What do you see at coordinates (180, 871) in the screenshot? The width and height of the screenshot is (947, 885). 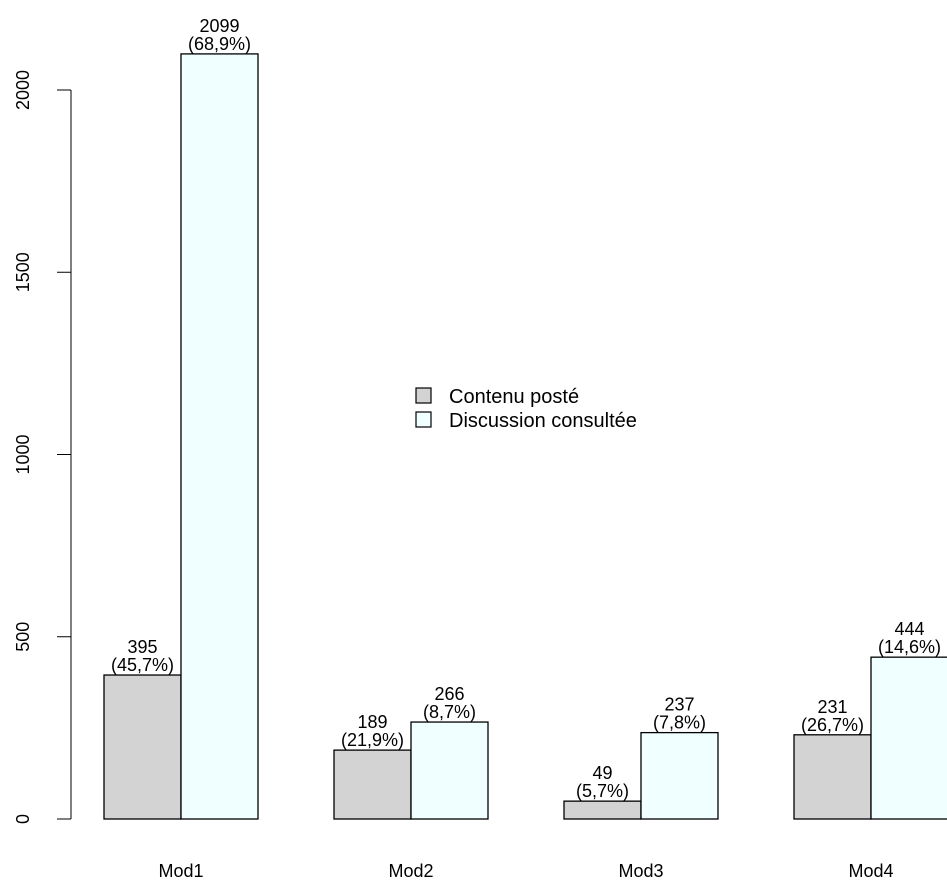 I see `x-tick-label: Mod1` at bounding box center [180, 871].